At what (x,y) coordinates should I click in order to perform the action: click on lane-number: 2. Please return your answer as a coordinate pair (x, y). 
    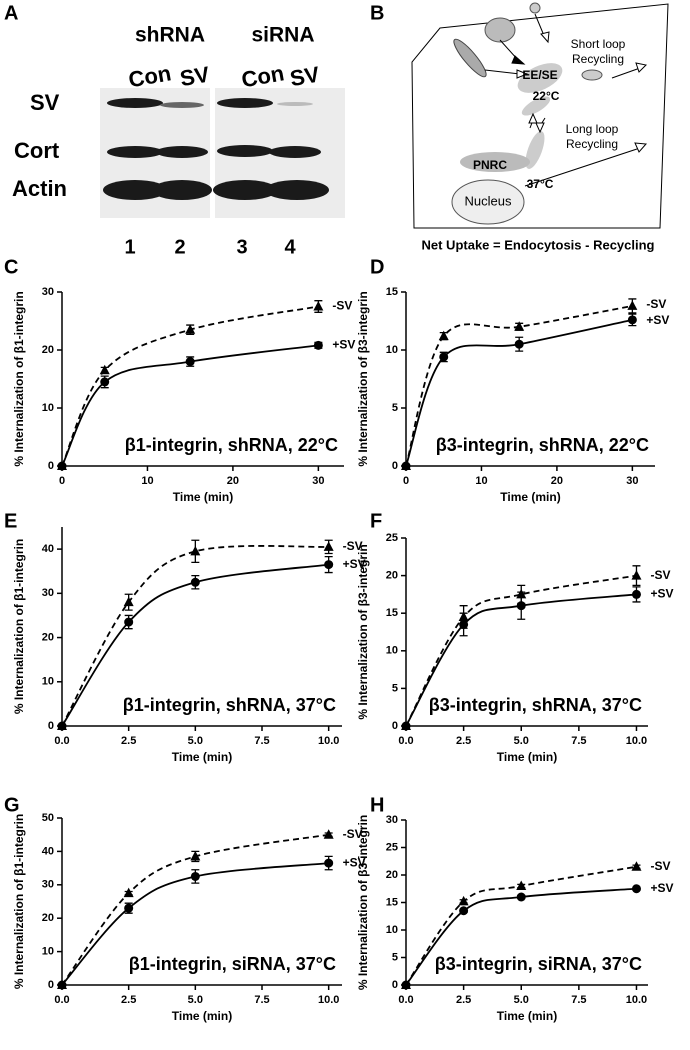
    Looking at the image, I should click on (179, 247).